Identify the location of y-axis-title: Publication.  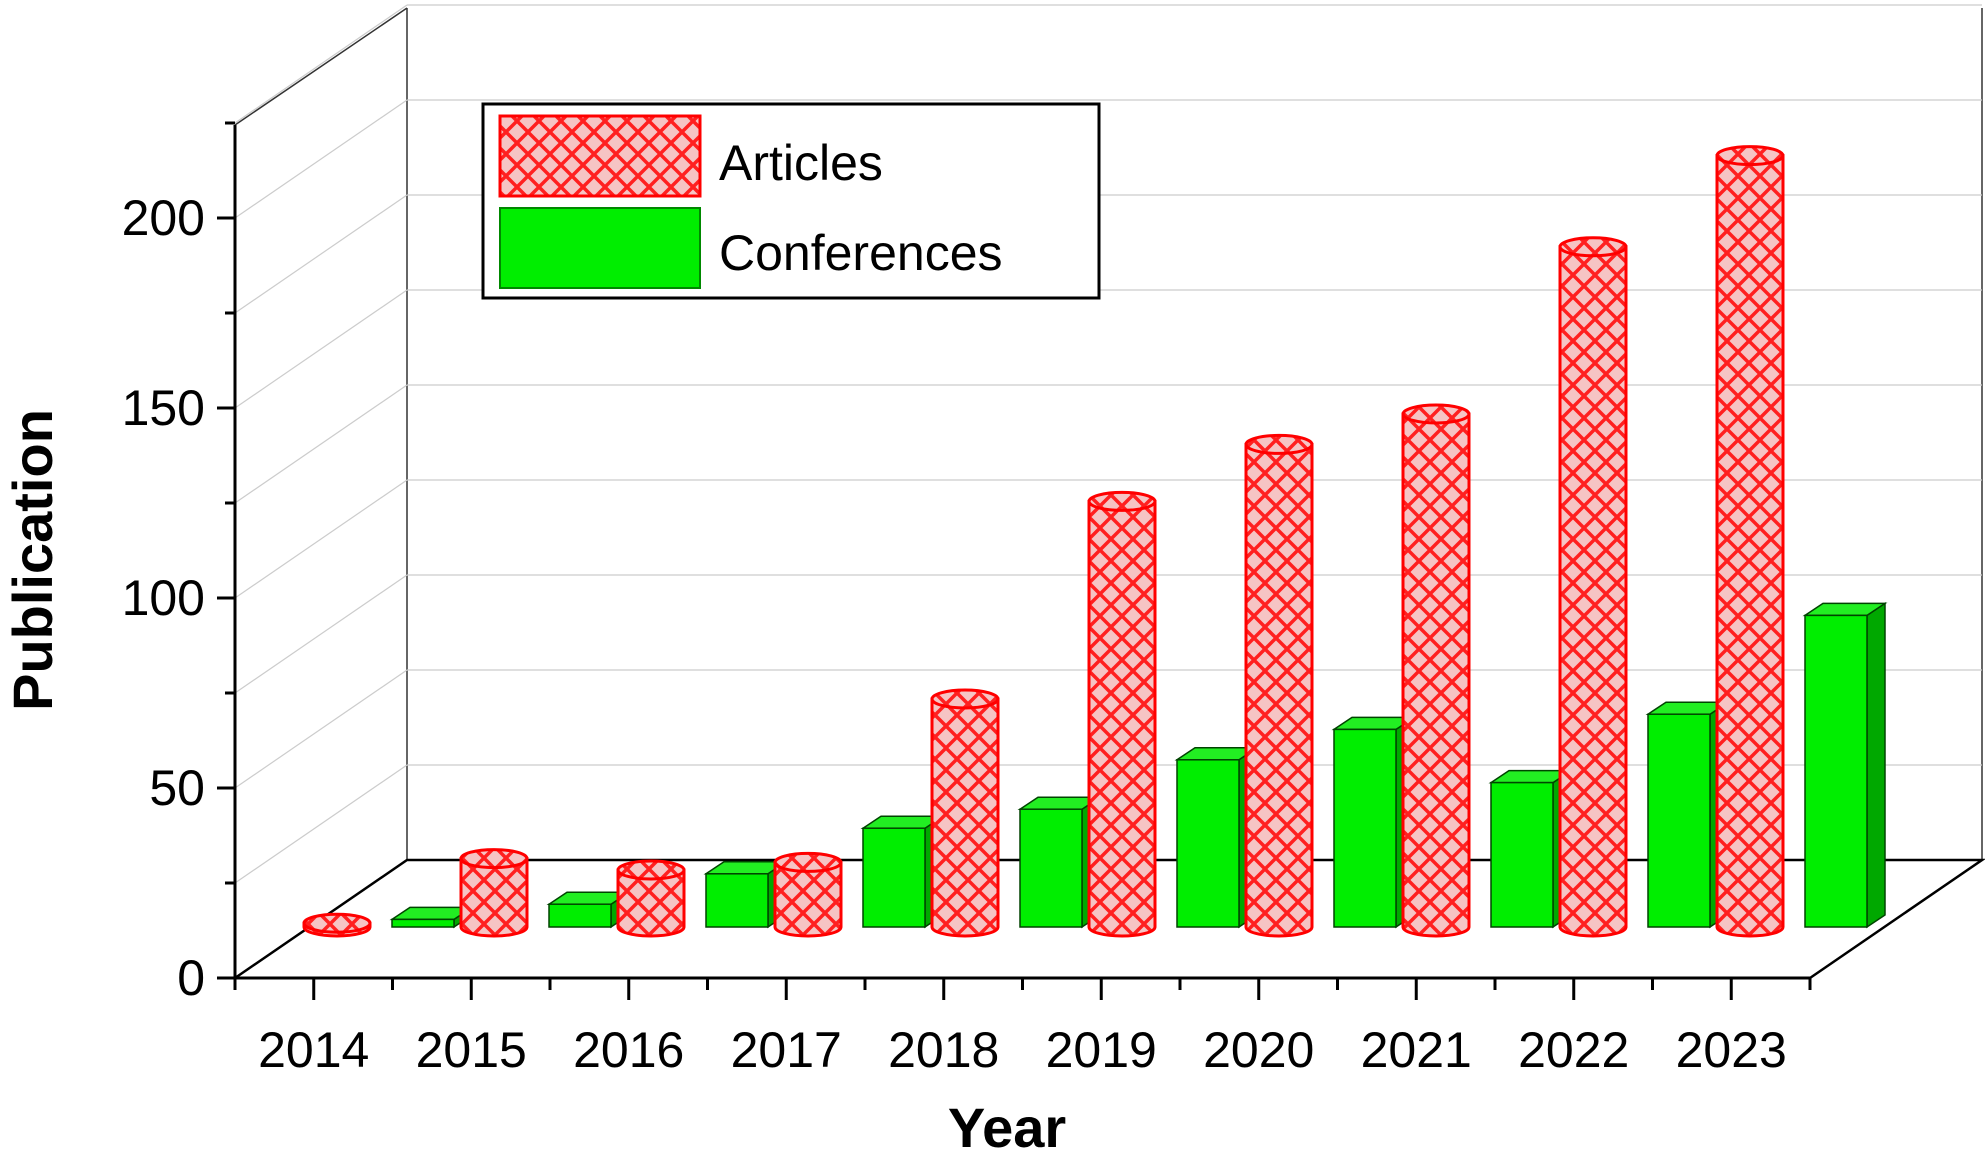
(32, 560).